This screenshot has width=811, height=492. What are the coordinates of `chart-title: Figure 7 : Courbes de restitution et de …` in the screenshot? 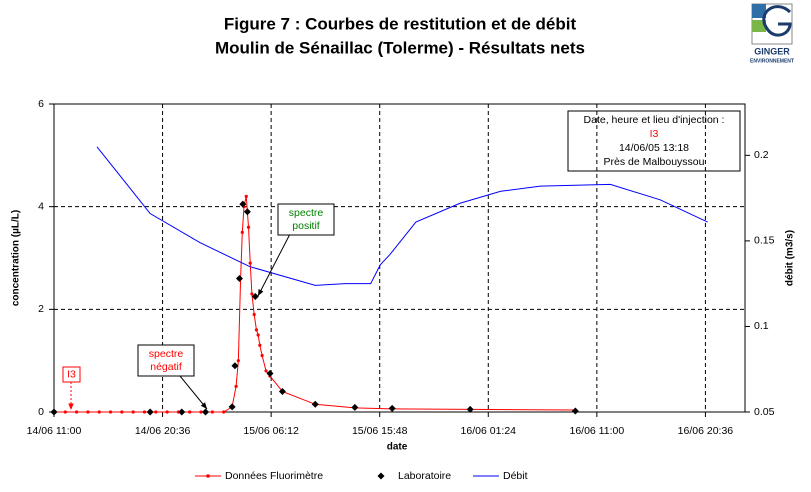 It's located at (400, 23).